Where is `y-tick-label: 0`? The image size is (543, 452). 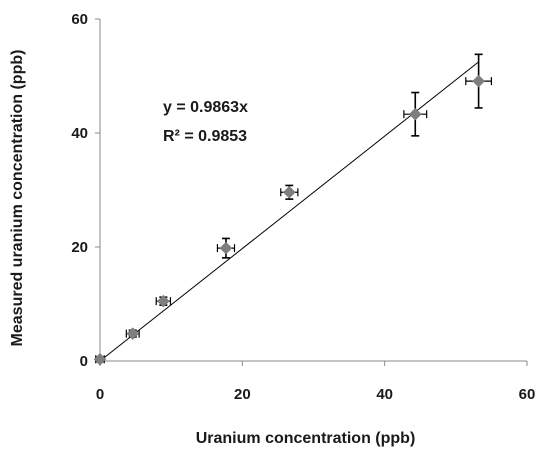 y-tick-label: 0 is located at coordinates (84, 361).